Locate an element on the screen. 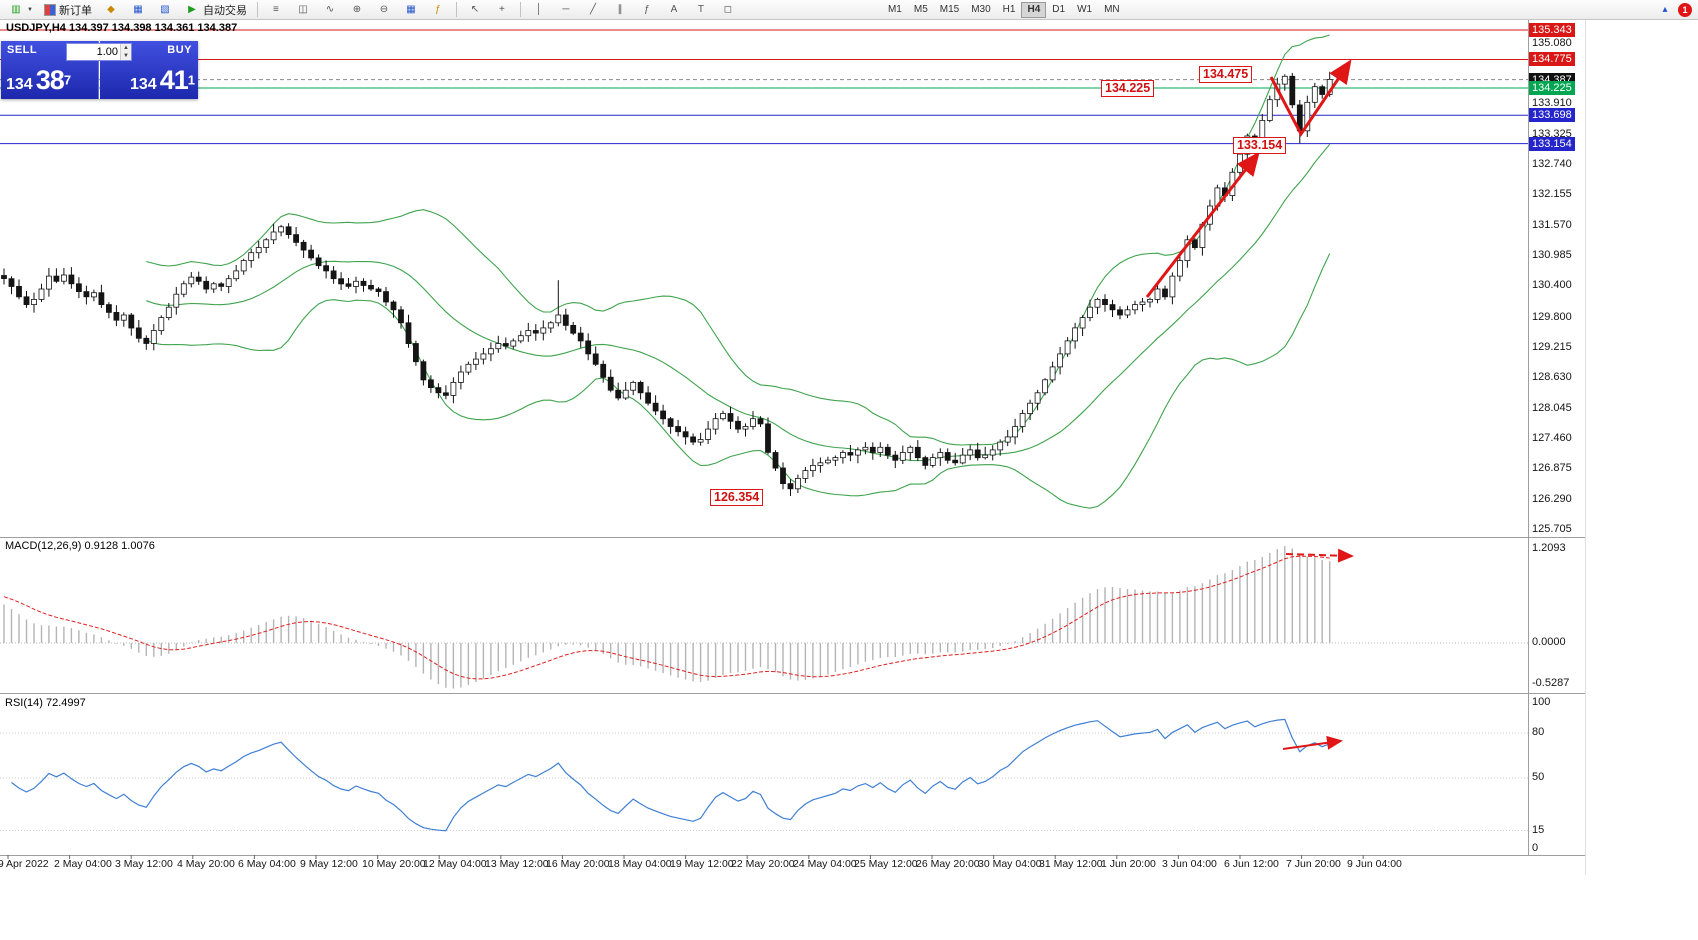 This screenshot has height=940, width=1698. metaeditor-button: ◆ is located at coordinates (111, 9).